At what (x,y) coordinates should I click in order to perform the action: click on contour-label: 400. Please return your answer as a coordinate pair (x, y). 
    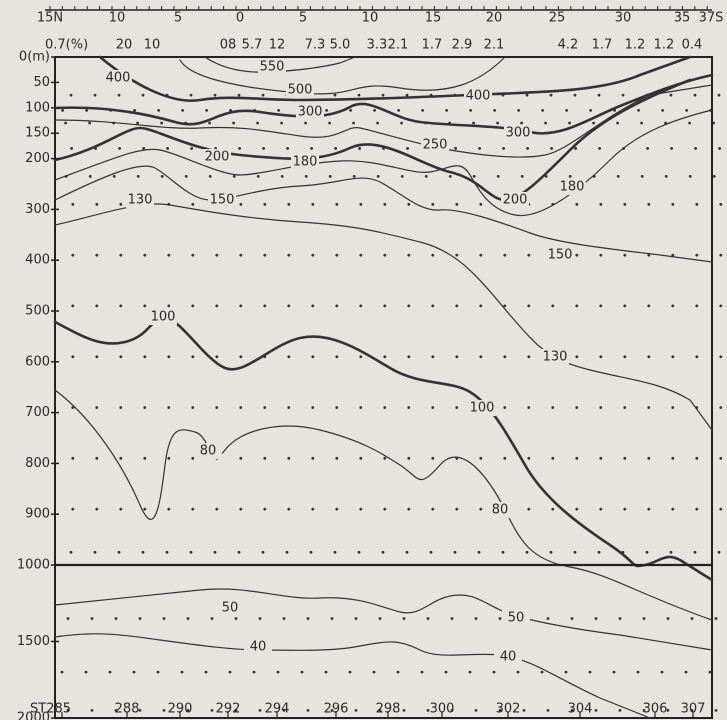
    Looking at the image, I should click on (118, 78).